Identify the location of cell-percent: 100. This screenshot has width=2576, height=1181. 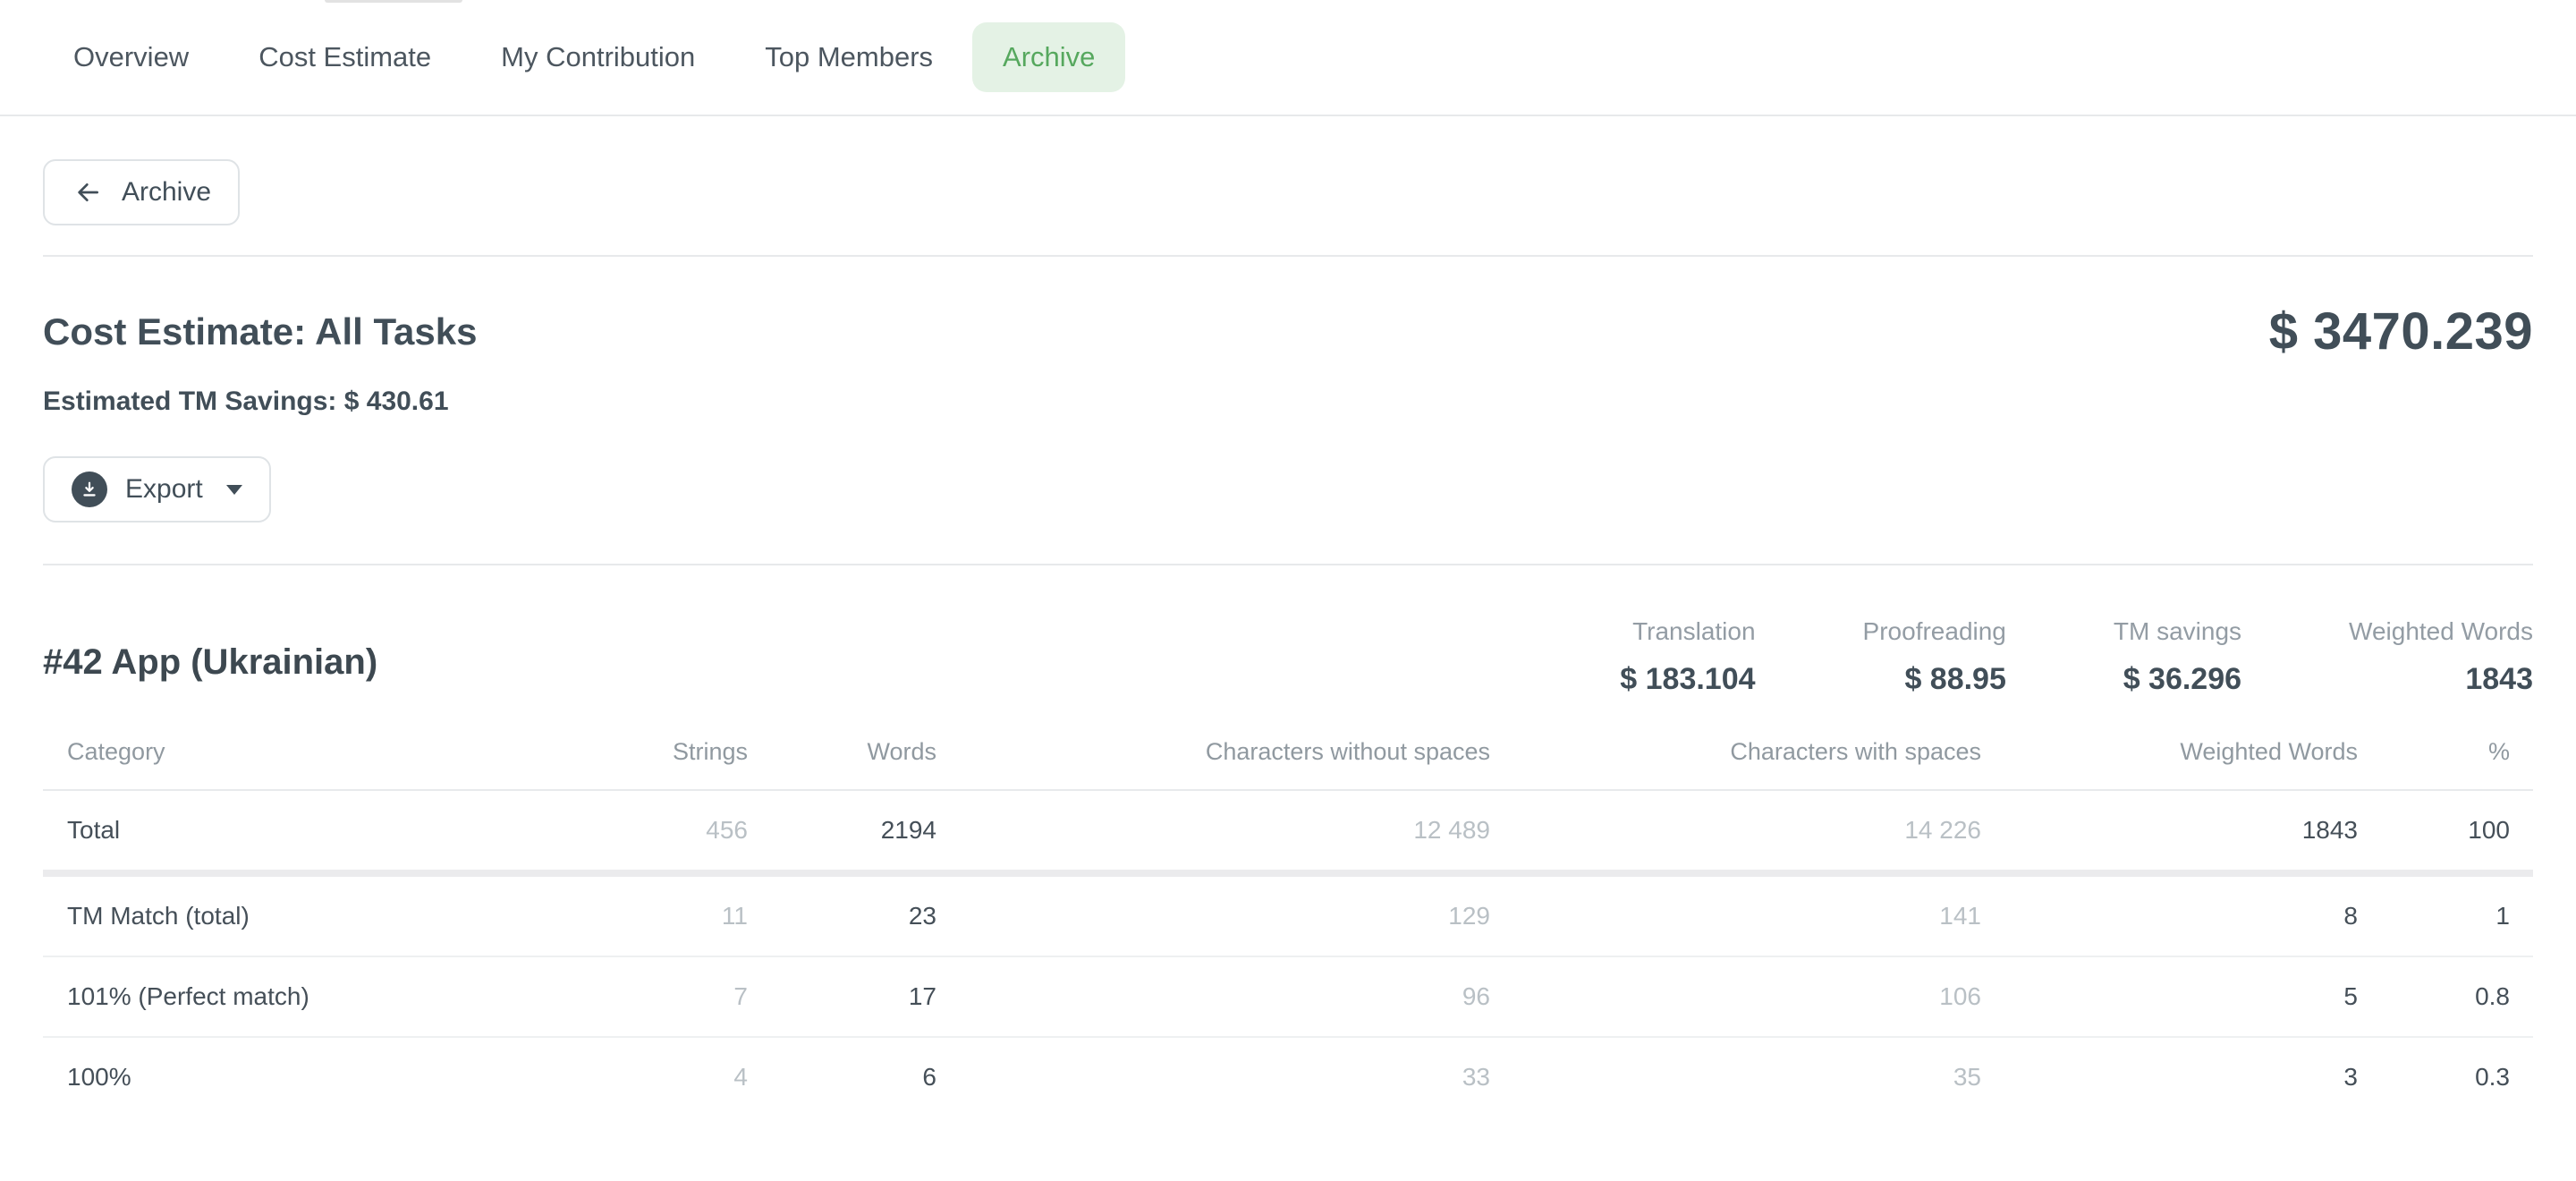
(2445, 833).